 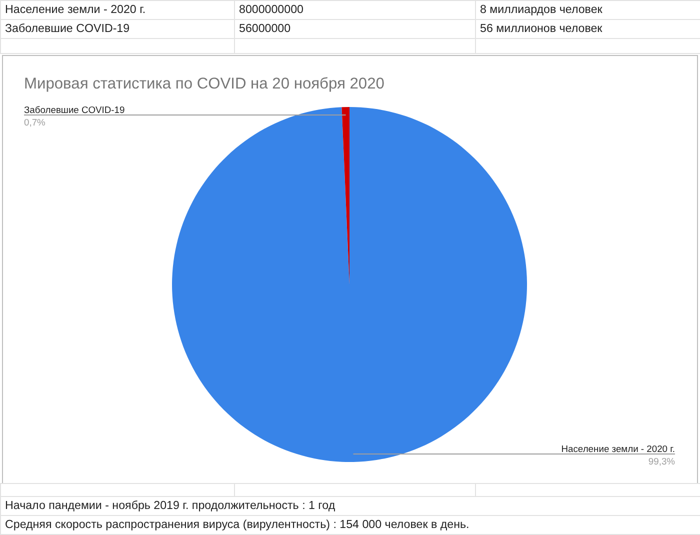 I want to click on text: Начало пандемии - ноябрь 2019 г. продолжительность : 1 год, so click(x=350, y=506).